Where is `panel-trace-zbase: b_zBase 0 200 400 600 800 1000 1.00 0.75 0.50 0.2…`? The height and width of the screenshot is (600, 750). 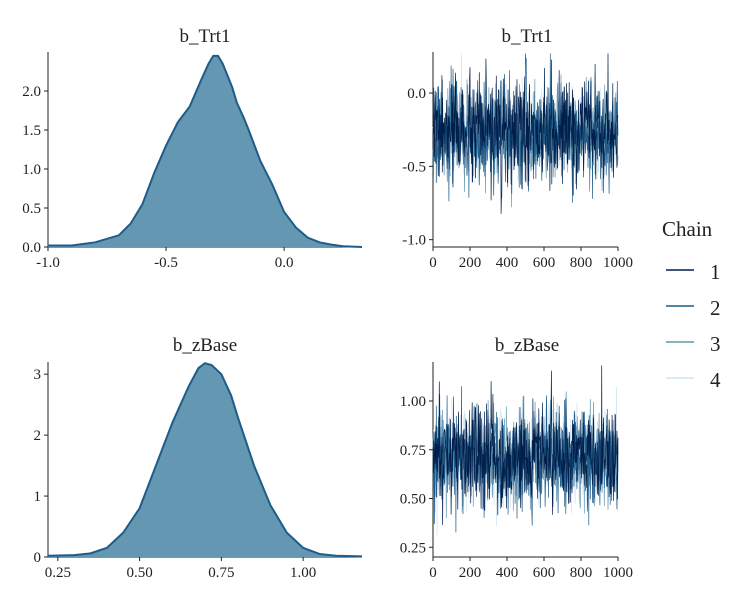
panel-trace-zbase: b_zBase 0 200 400 600 800 1000 1.00 0.75 0.50 0.2… is located at coordinates (516, 458).